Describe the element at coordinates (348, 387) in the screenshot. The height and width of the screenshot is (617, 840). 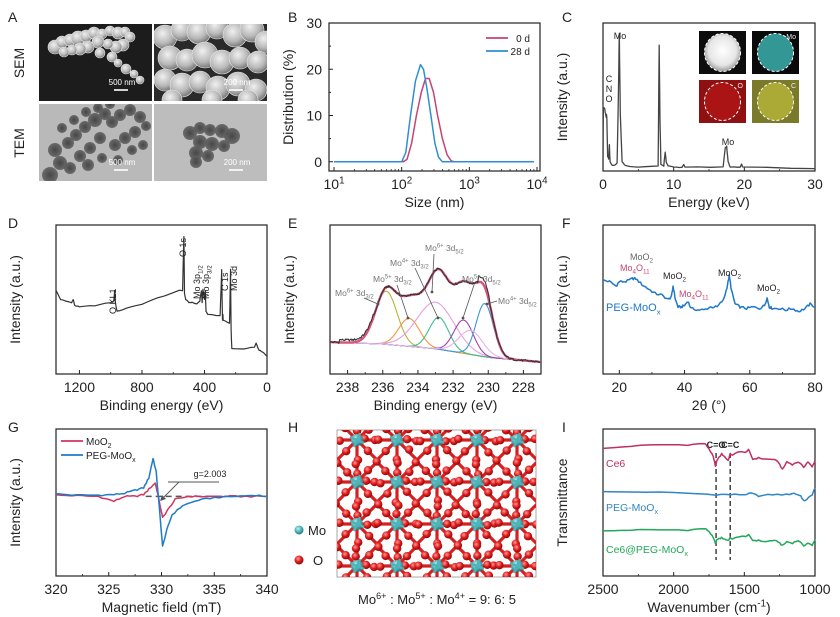
I see `x-tick-label: 238` at that location.